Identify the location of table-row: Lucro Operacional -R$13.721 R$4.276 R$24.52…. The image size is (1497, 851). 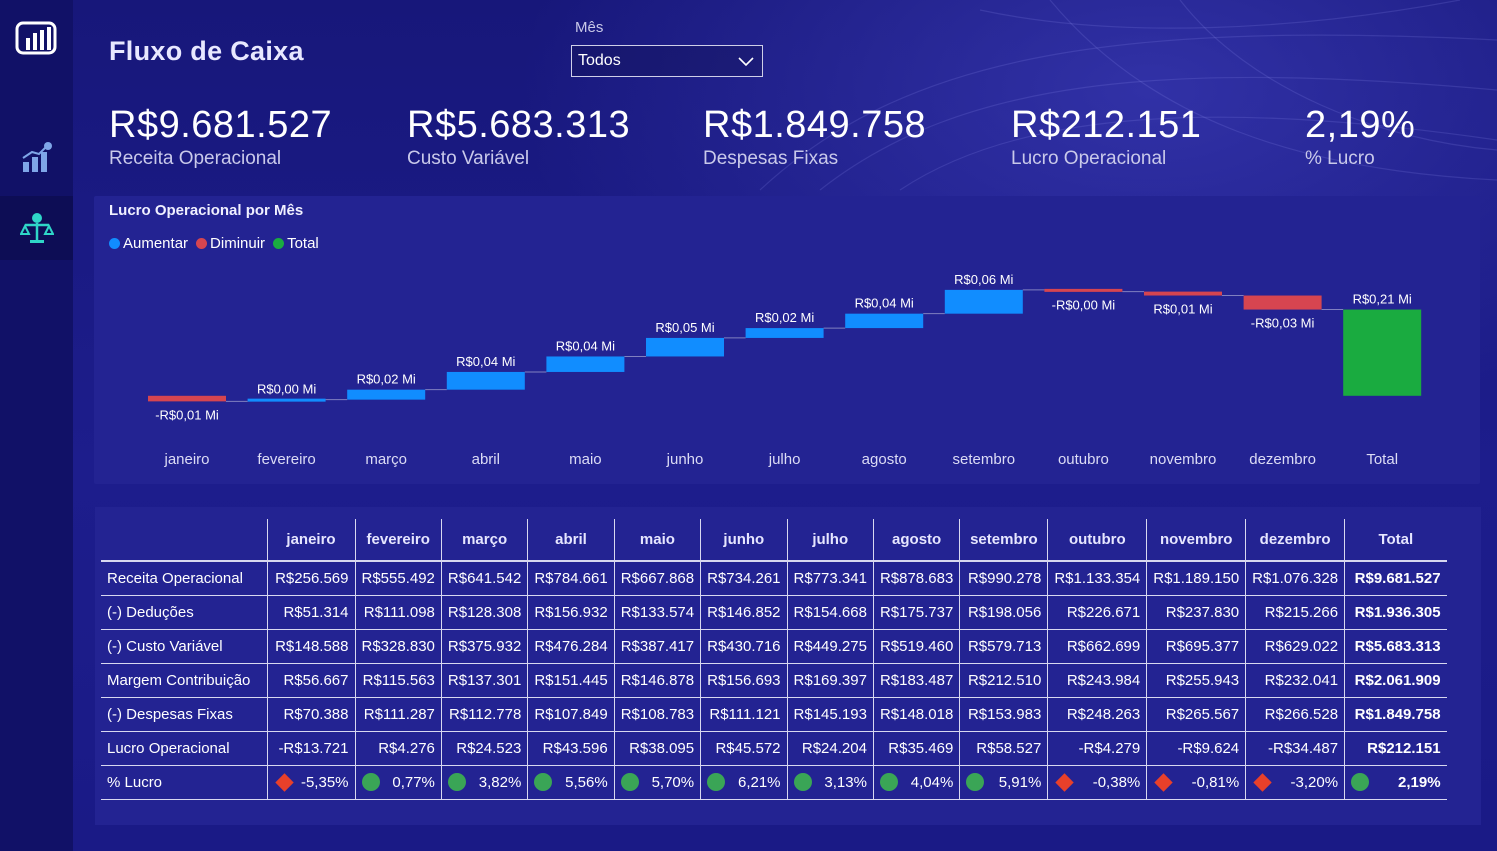
(774, 748).